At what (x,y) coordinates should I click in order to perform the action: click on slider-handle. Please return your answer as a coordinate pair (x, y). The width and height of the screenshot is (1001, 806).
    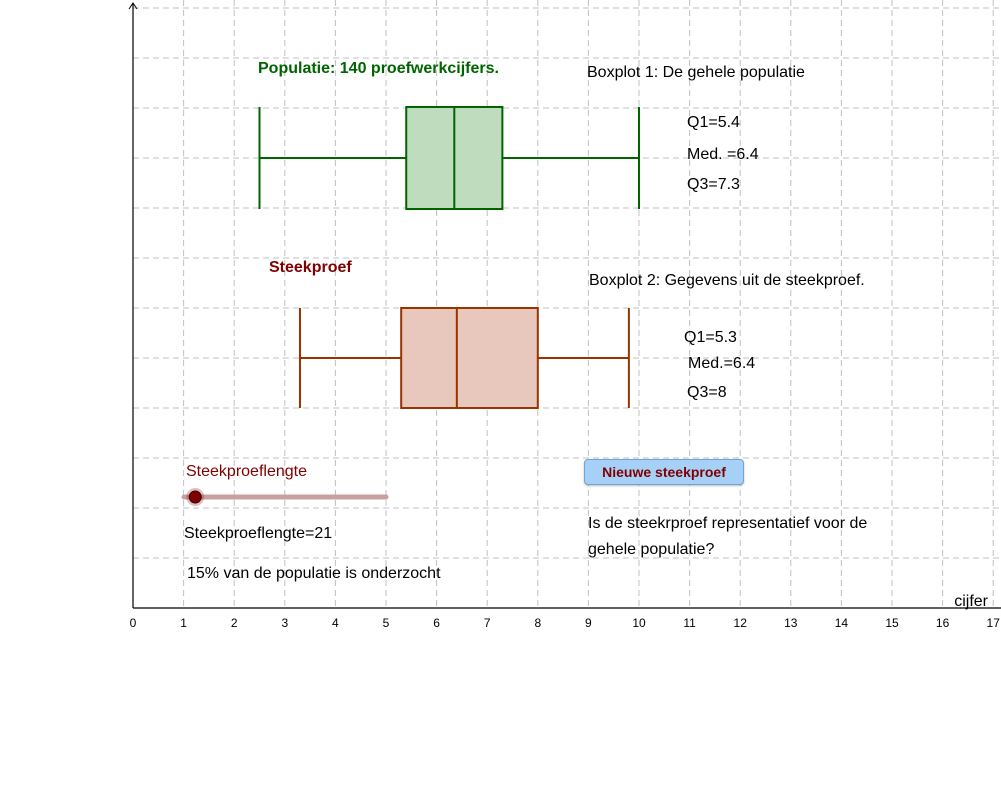
    Looking at the image, I should click on (195, 497).